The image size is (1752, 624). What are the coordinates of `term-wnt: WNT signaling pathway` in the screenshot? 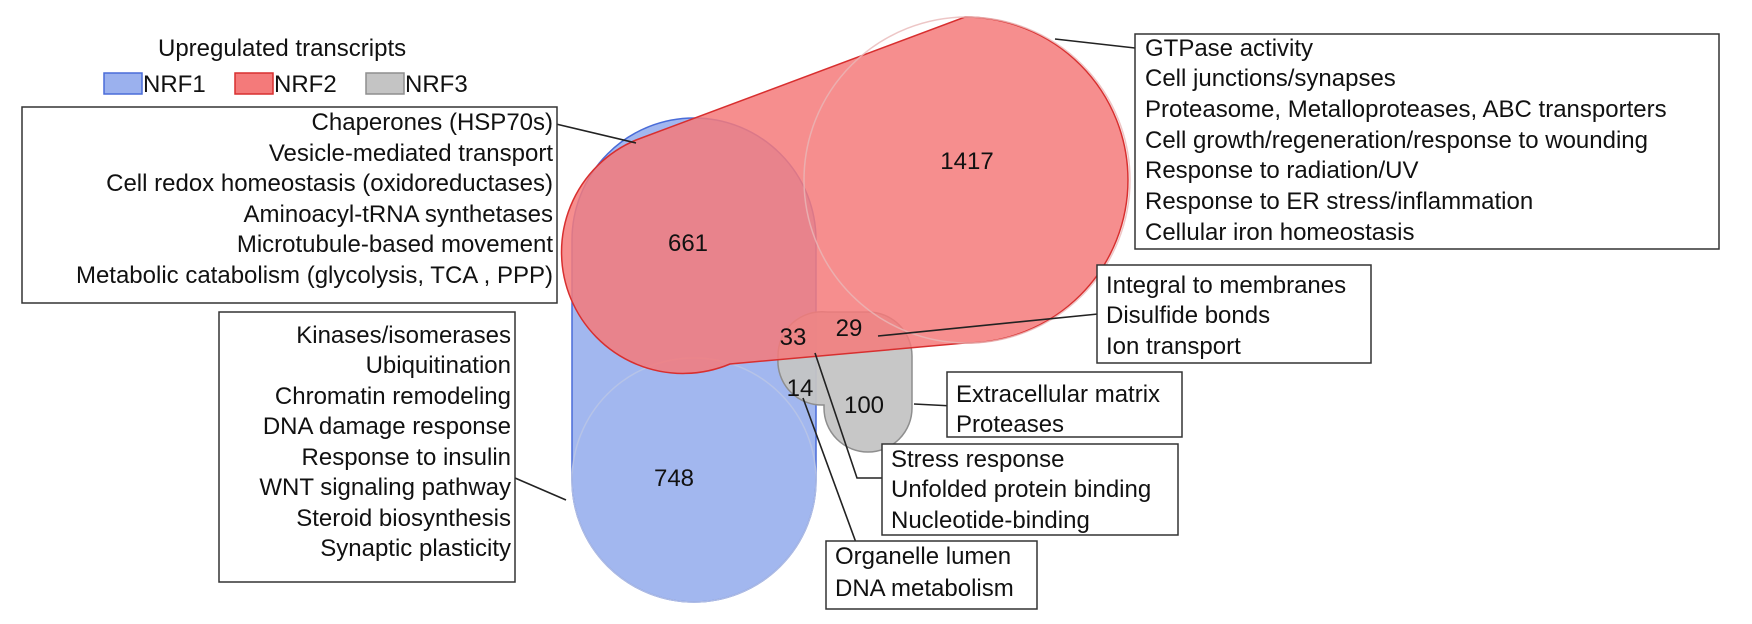 It's located at (385, 487).